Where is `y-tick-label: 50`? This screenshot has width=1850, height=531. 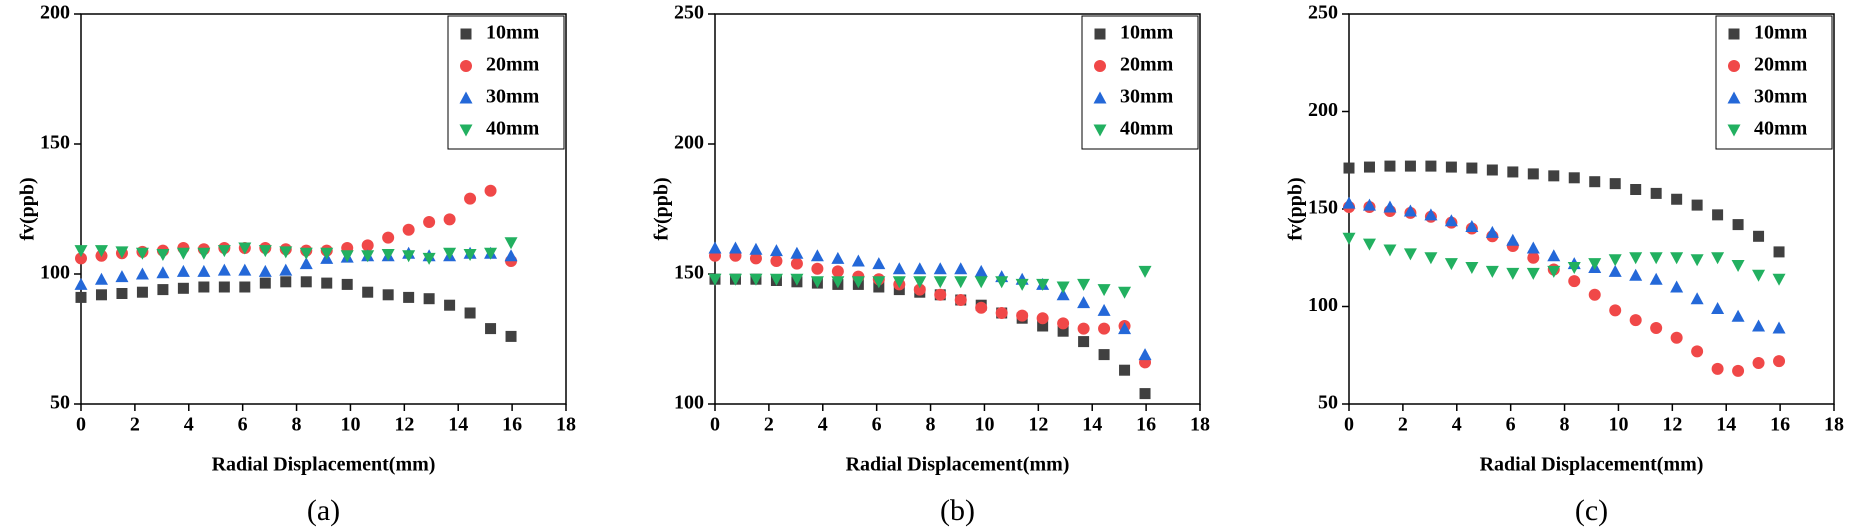
y-tick-label: 50 is located at coordinates (1328, 403).